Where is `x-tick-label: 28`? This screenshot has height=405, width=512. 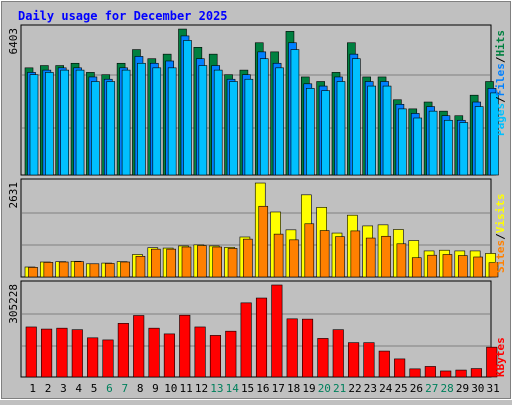
x-tick-label: 28 is located at coordinates (447, 388).